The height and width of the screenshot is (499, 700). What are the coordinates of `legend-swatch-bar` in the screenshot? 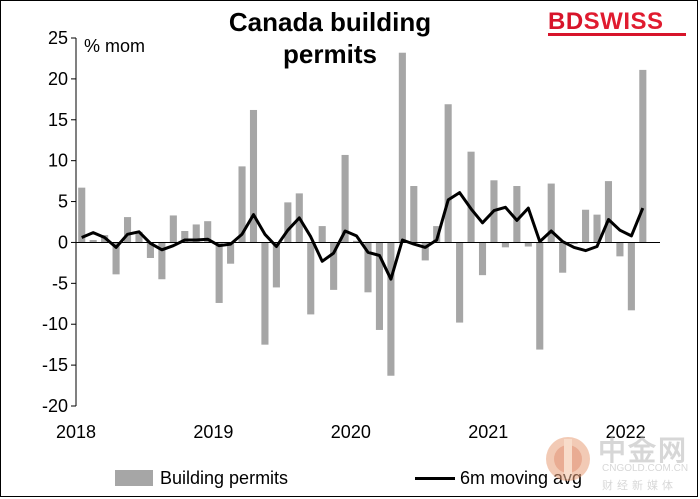 It's located at (134, 478).